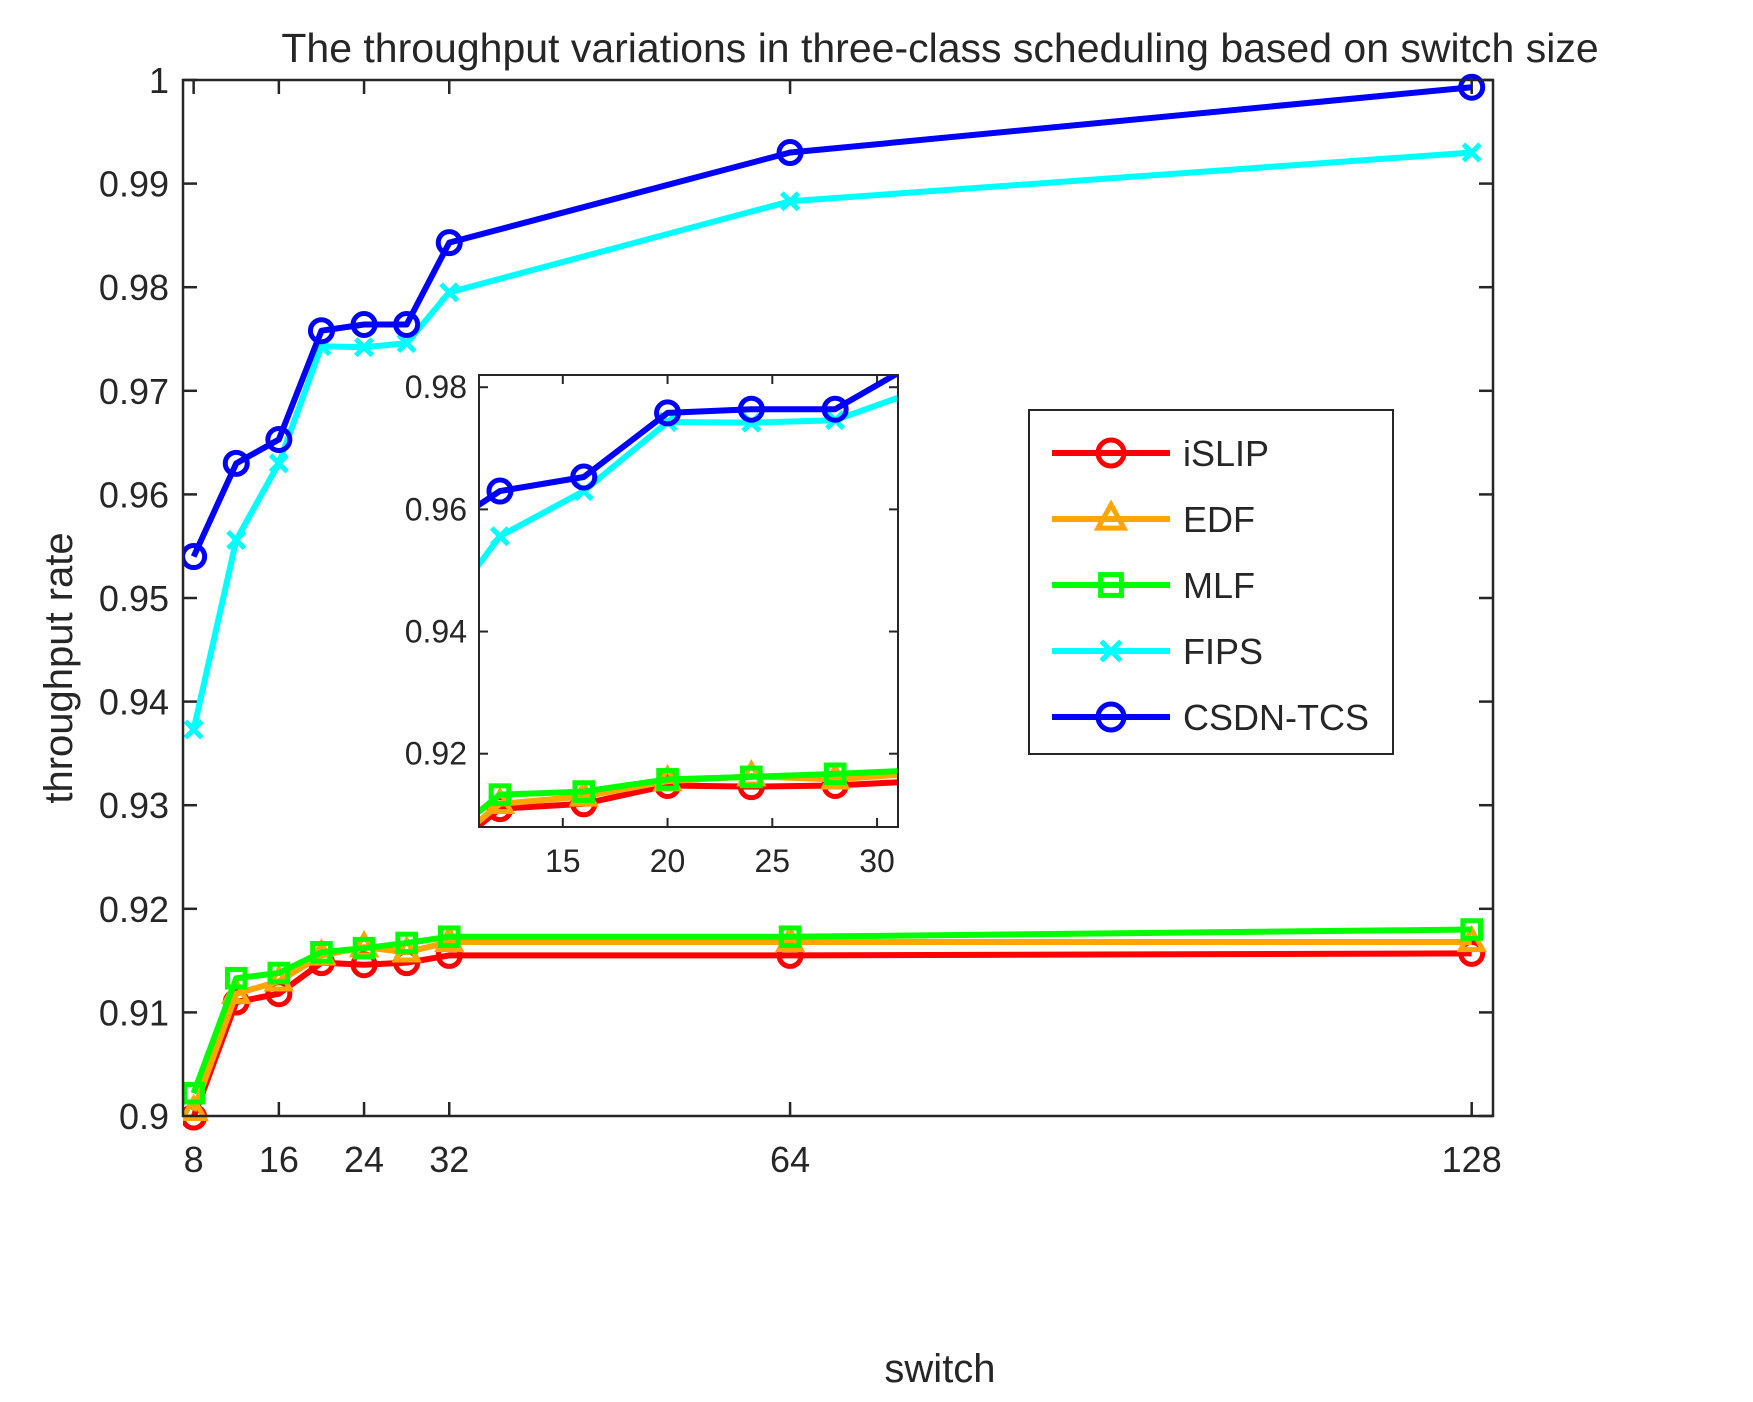  What do you see at coordinates (134, 1012) in the screenshot?
I see `y-tick-label: 0.91` at bounding box center [134, 1012].